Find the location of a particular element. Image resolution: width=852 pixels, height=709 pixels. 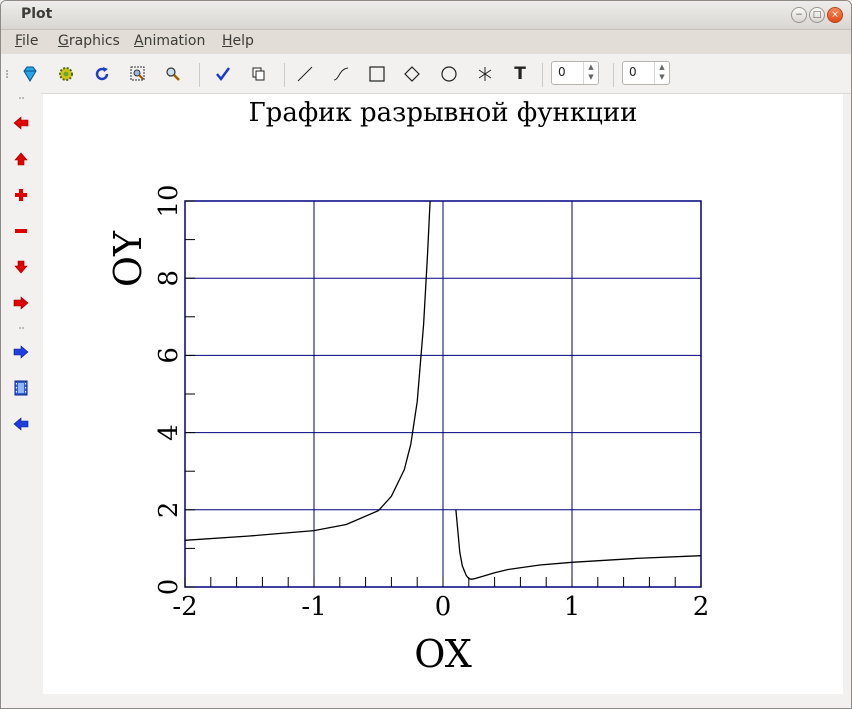

x-tick-label: 0 is located at coordinates (443, 607).